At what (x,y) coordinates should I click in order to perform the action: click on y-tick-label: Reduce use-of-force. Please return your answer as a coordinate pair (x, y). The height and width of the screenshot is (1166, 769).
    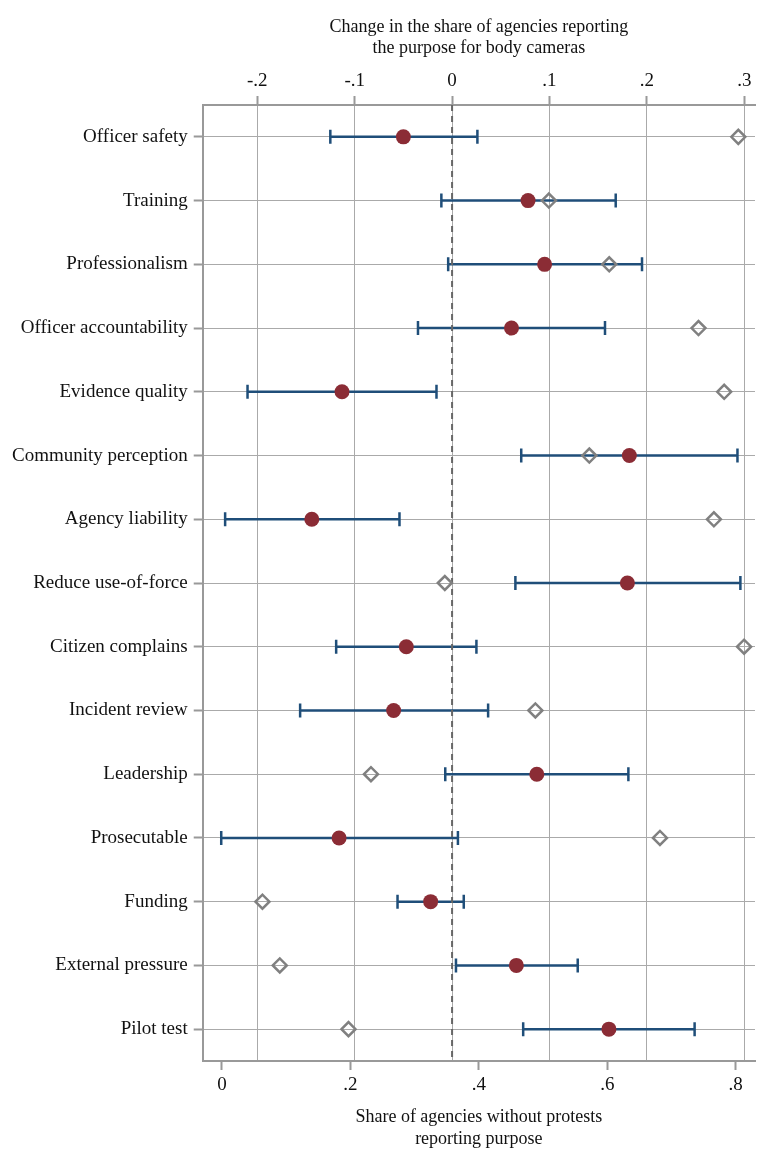
    Looking at the image, I should click on (110, 581).